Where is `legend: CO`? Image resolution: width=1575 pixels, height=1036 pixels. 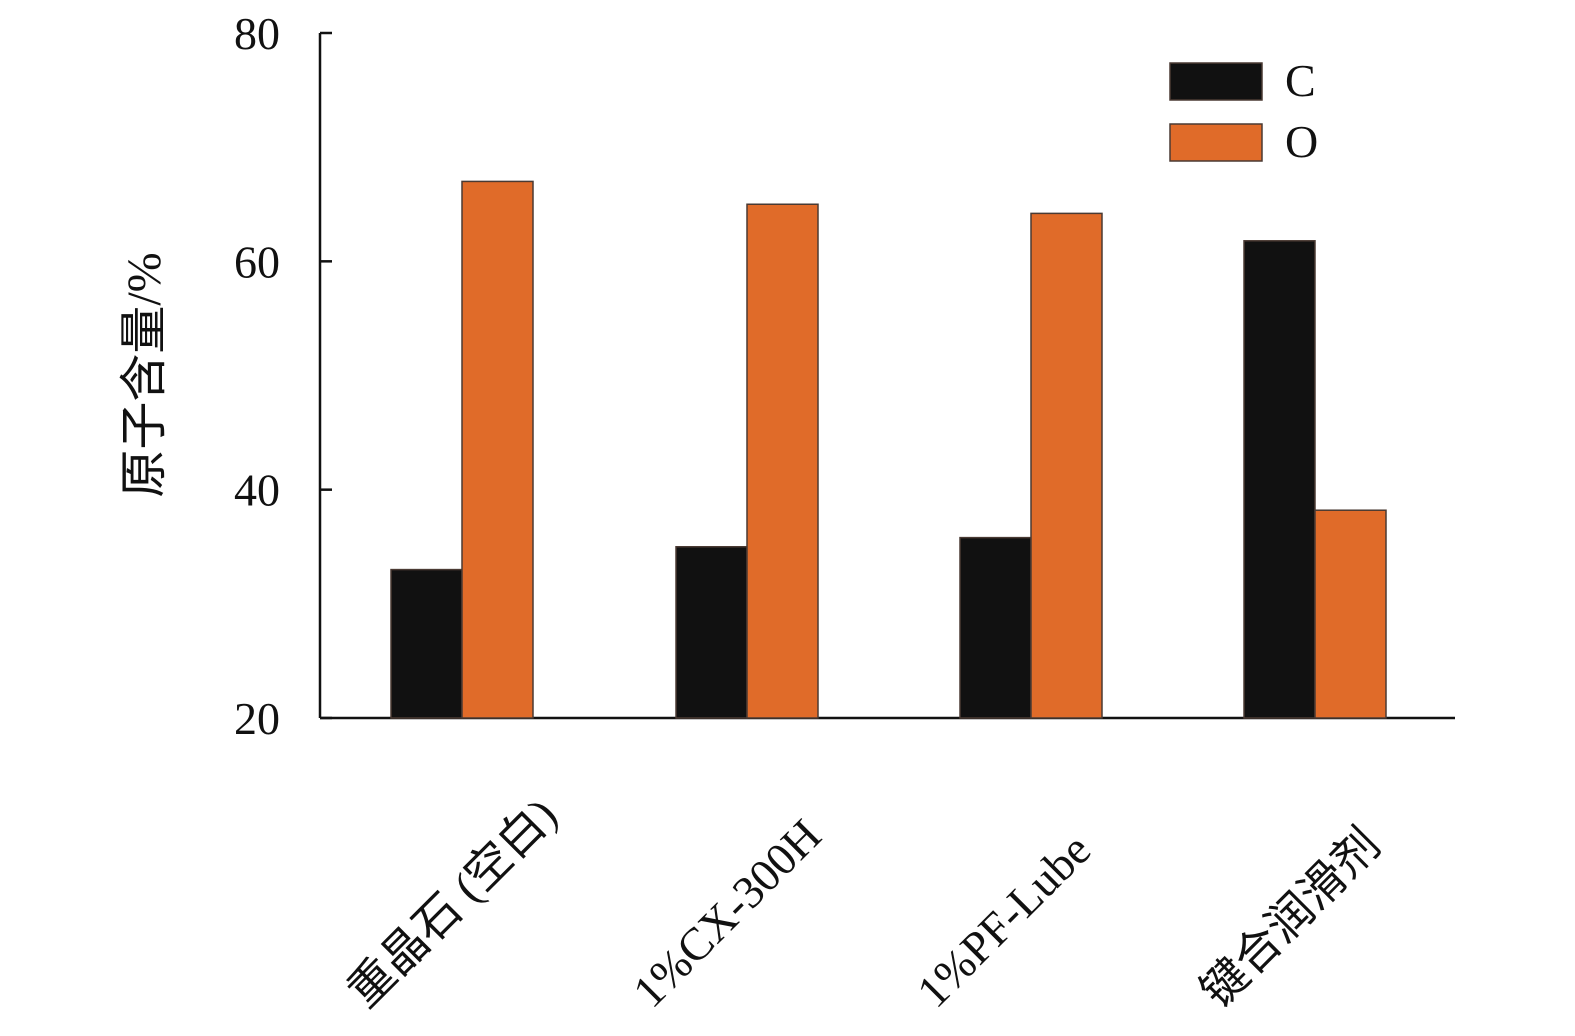 legend: CO is located at coordinates (1243, 111).